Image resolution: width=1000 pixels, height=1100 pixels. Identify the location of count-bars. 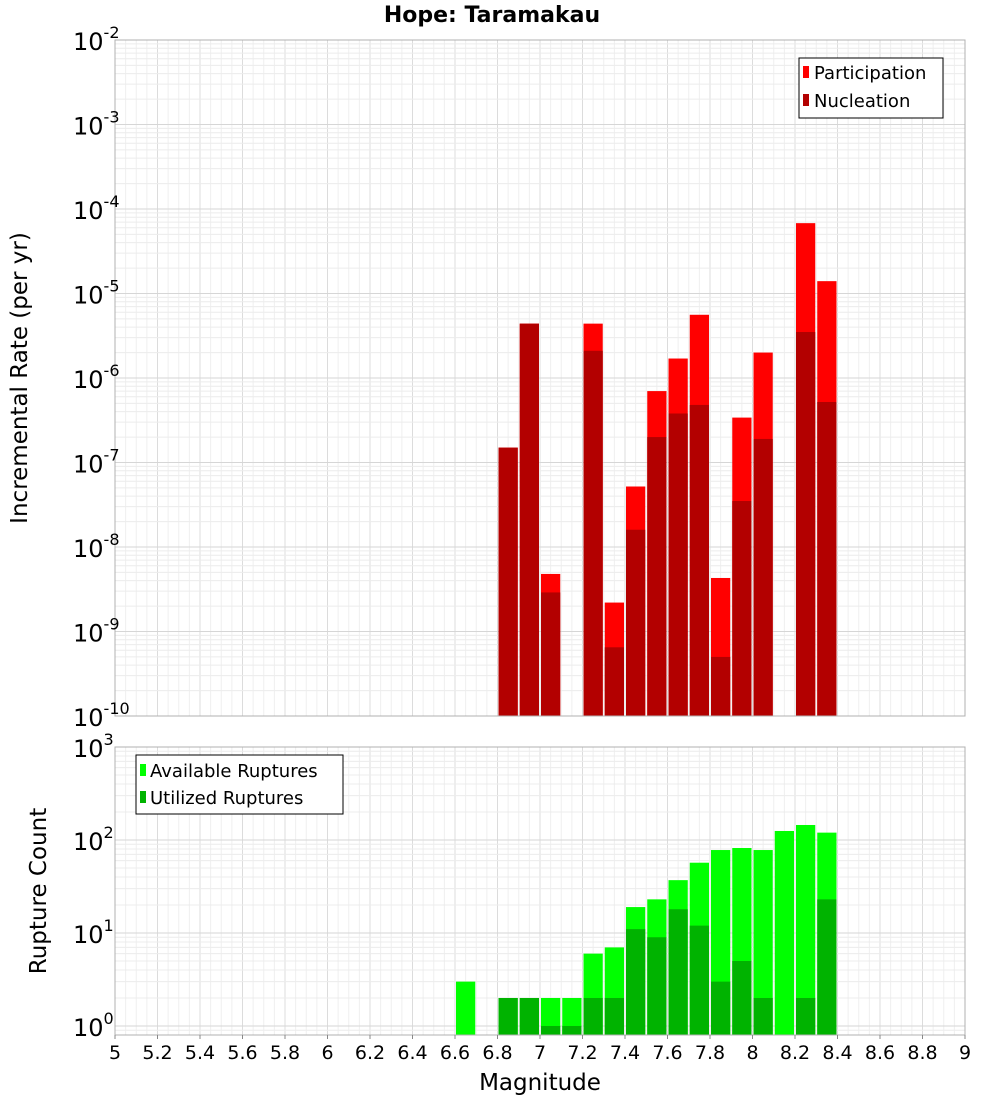
(646, 929).